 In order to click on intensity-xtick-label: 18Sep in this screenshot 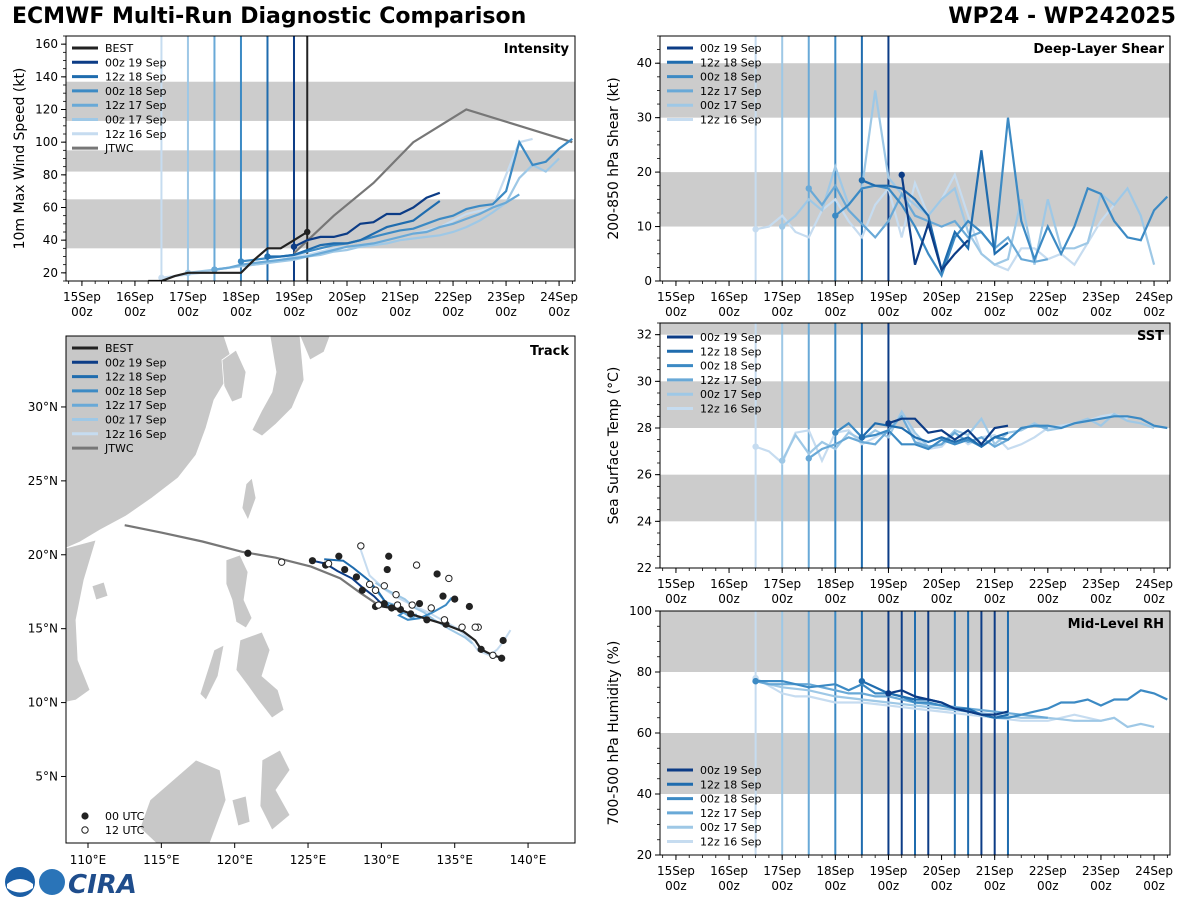, I will do `click(241, 297)`.